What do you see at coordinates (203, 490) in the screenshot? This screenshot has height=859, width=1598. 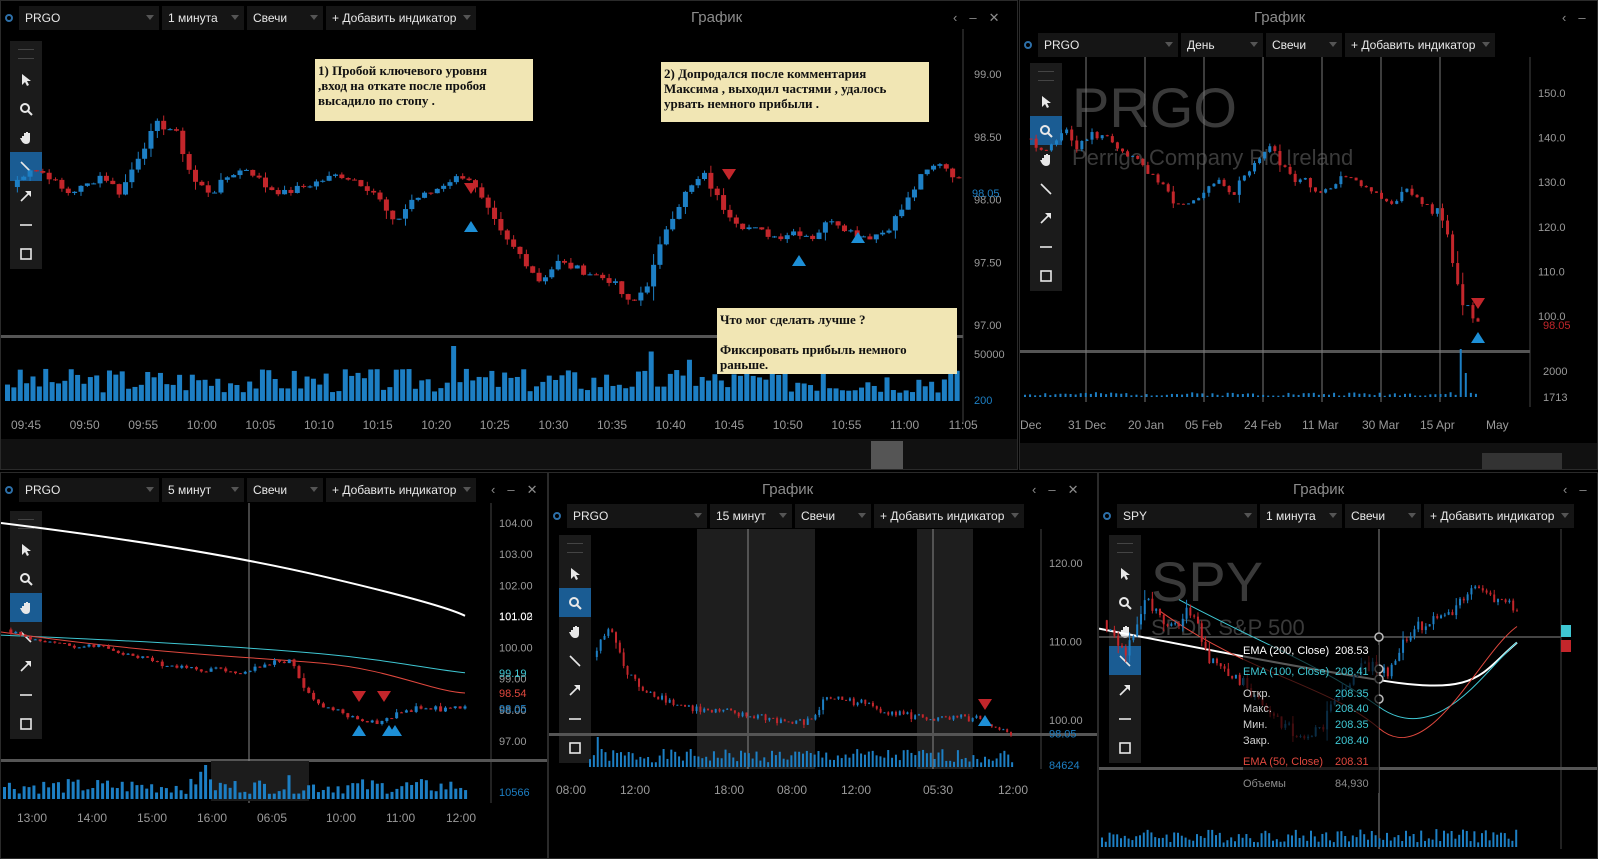 I see `interval-select: 5 минут` at bounding box center [203, 490].